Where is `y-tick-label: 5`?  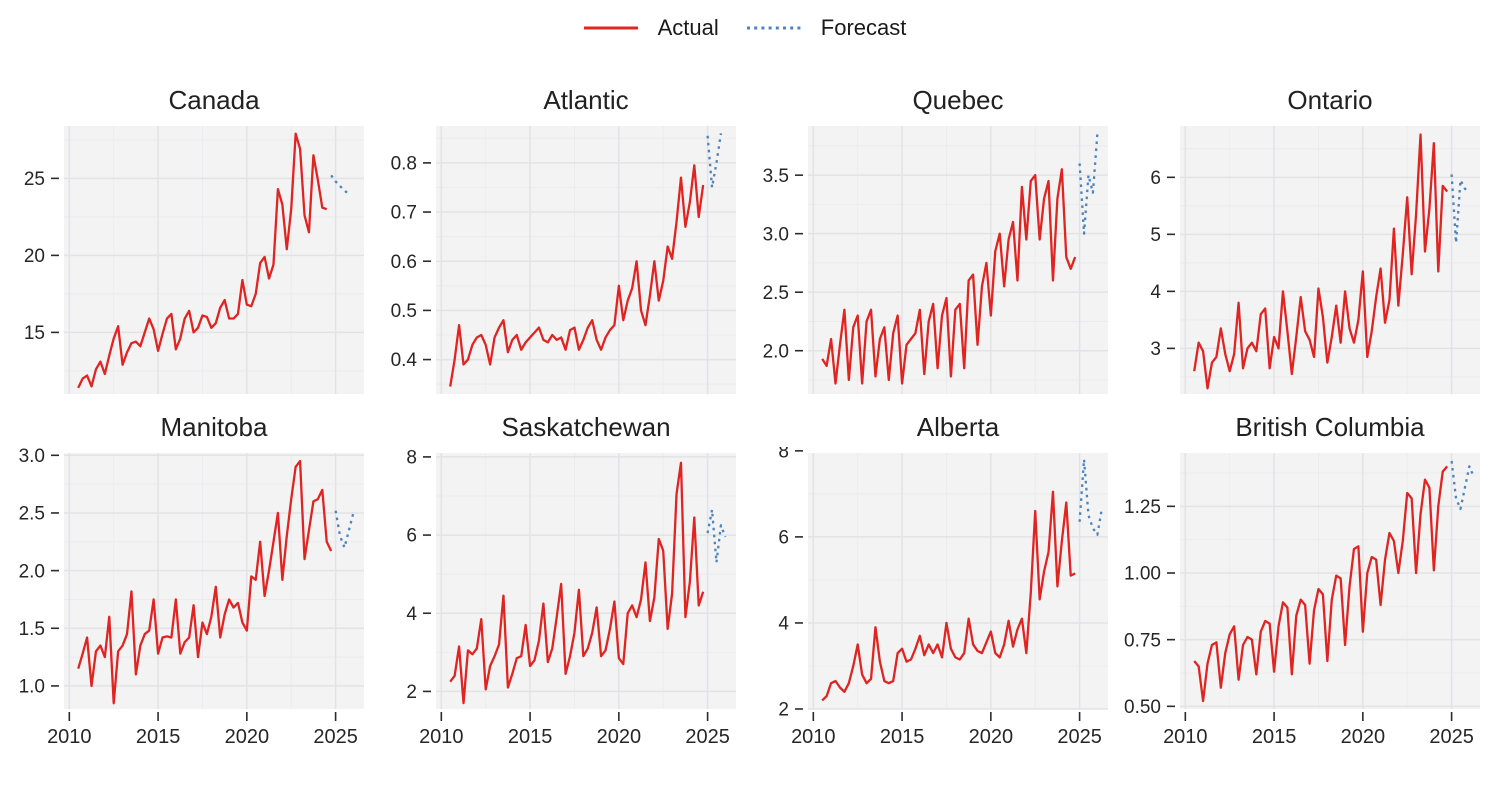
y-tick-label: 5 is located at coordinates (1155, 235).